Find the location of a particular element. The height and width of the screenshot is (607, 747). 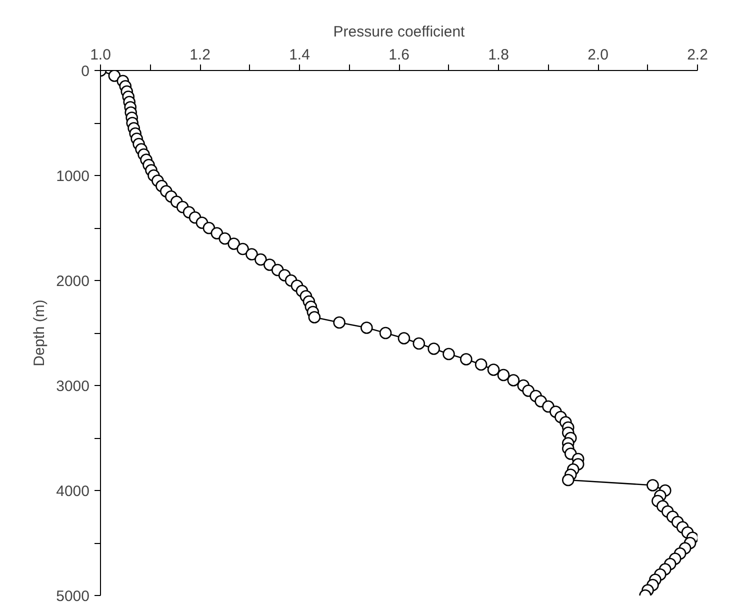

y-tick-label: 2000 is located at coordinates (73, 281).